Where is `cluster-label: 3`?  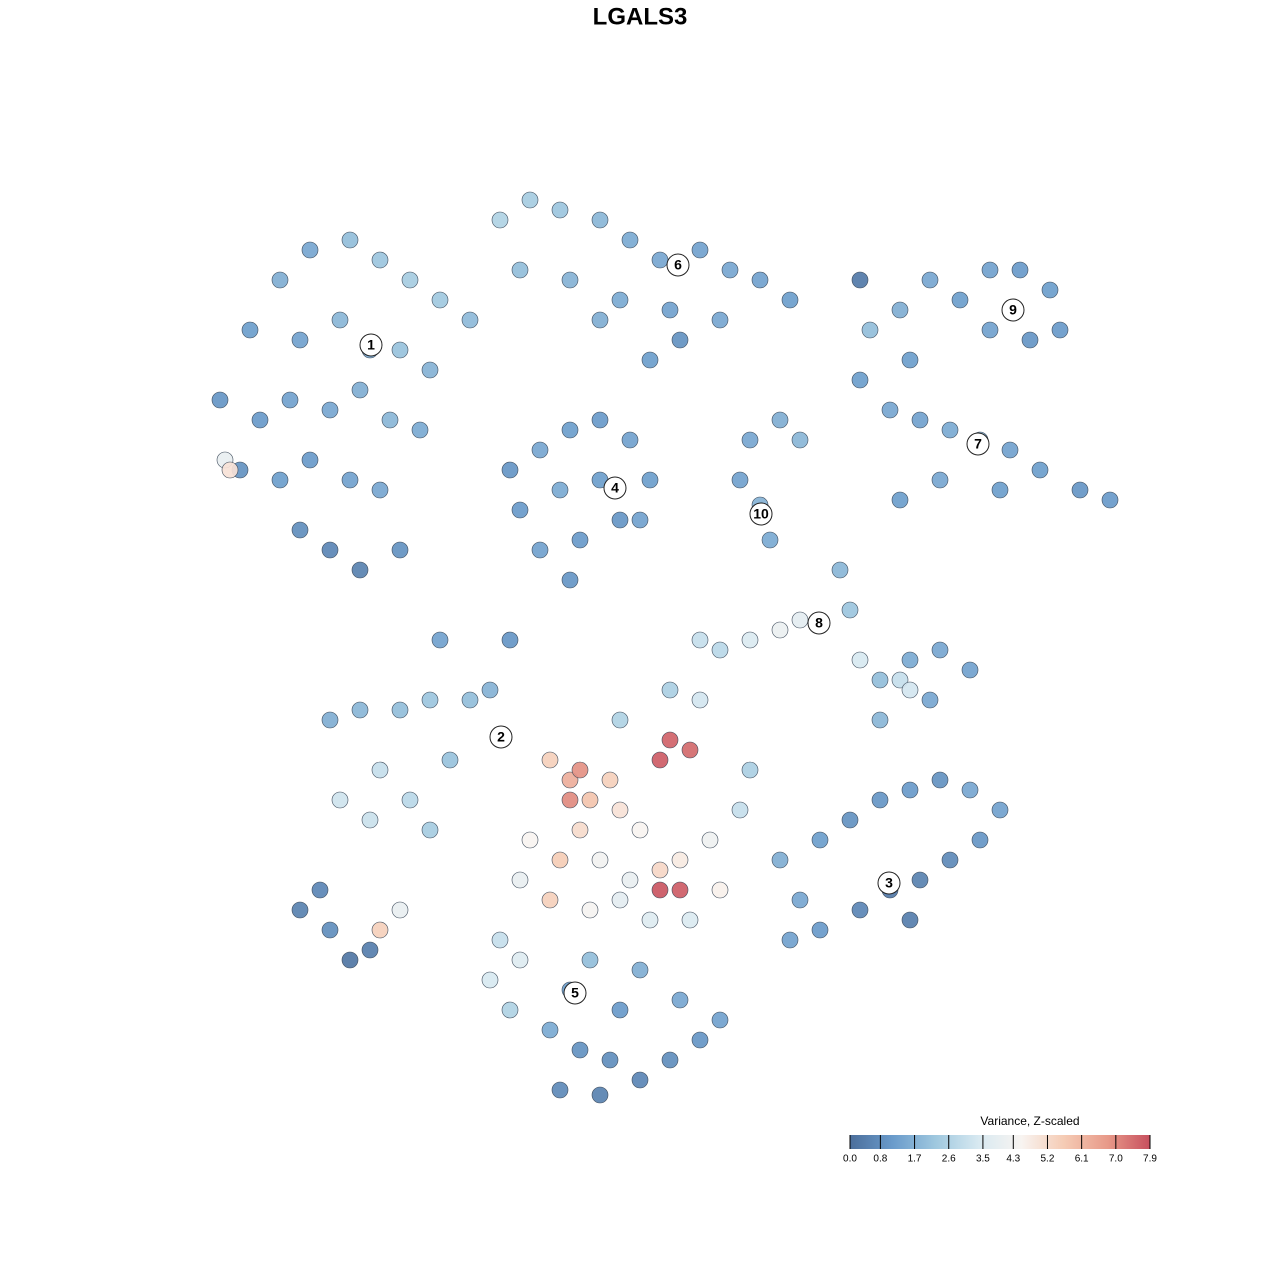
cluster-label: 3 is located at coordinates (889, 883).